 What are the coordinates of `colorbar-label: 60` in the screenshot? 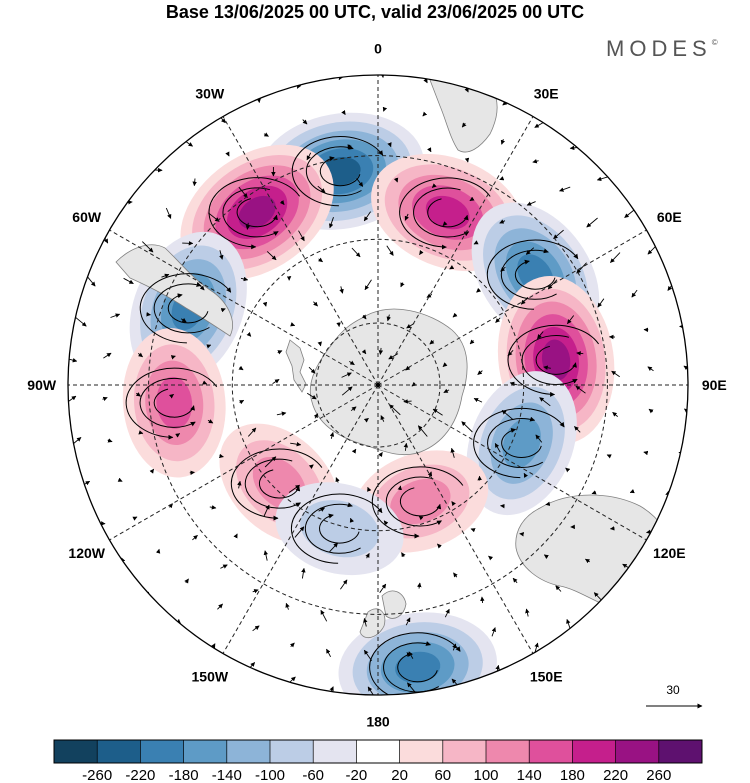 It's located at (442, 775).